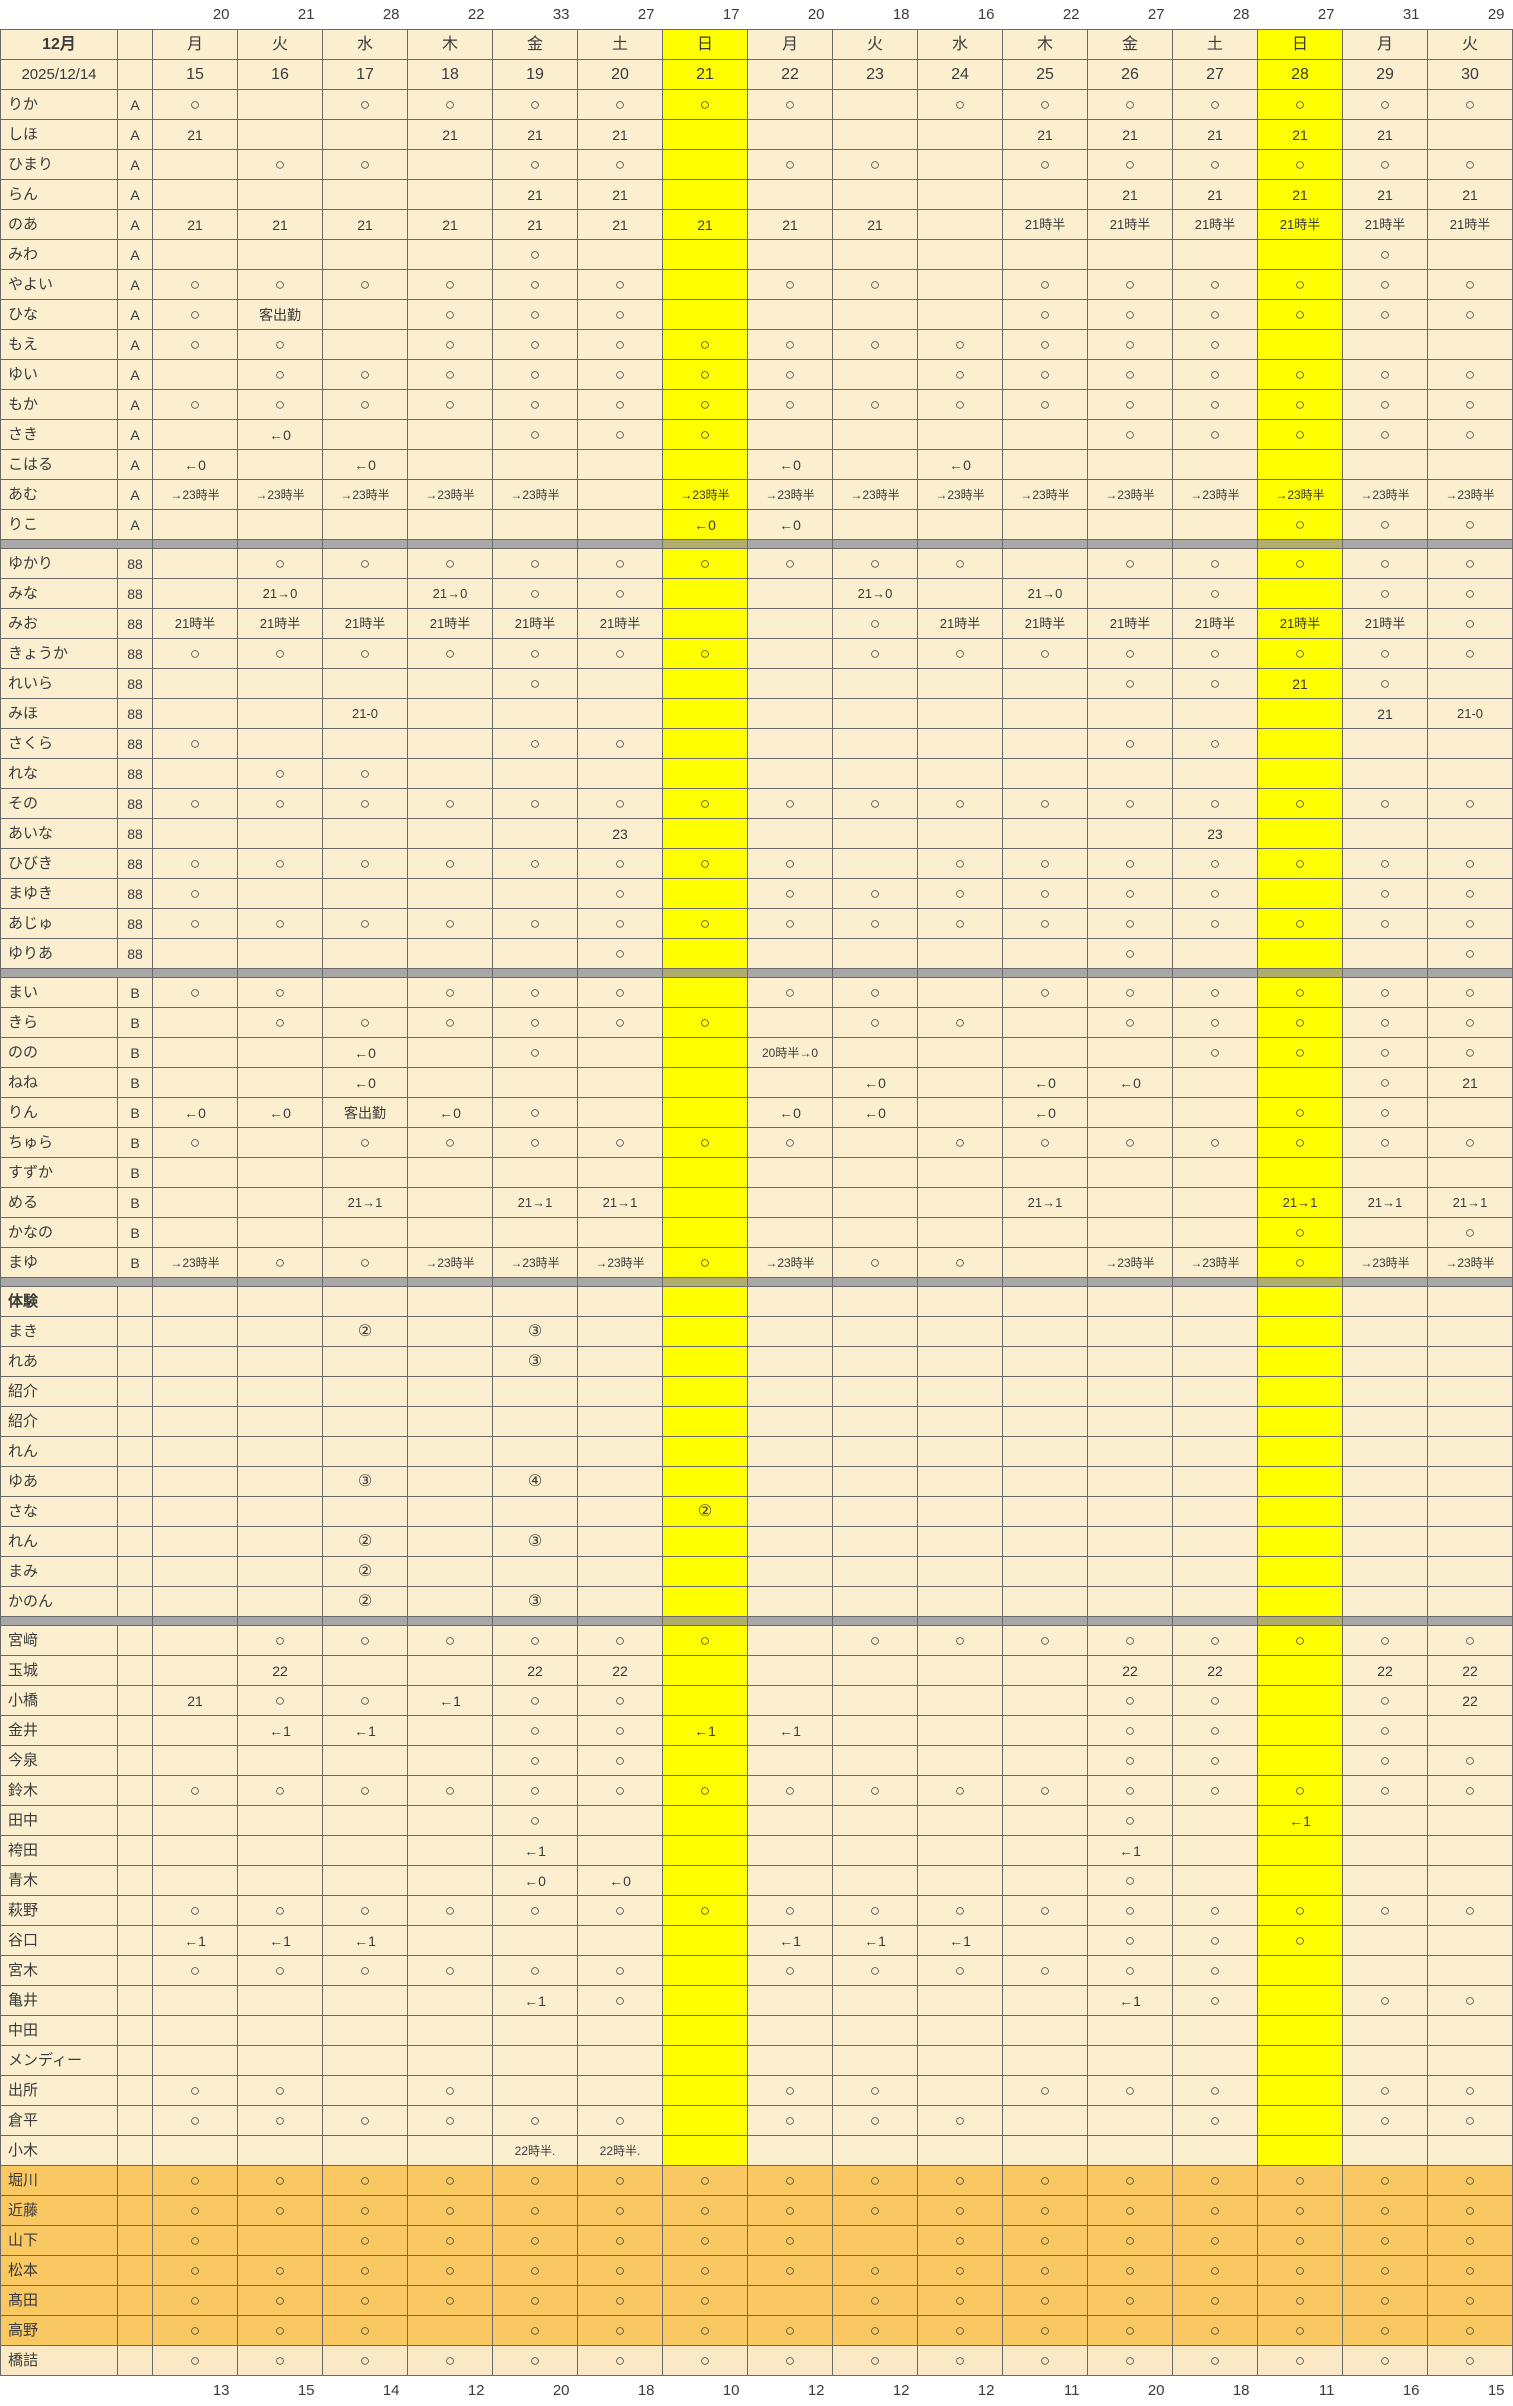  What do you see at coordinates (1385, 1202) in the screenshot?
I see `day-cell: 21→1` at bounding box center [1385, 1202].